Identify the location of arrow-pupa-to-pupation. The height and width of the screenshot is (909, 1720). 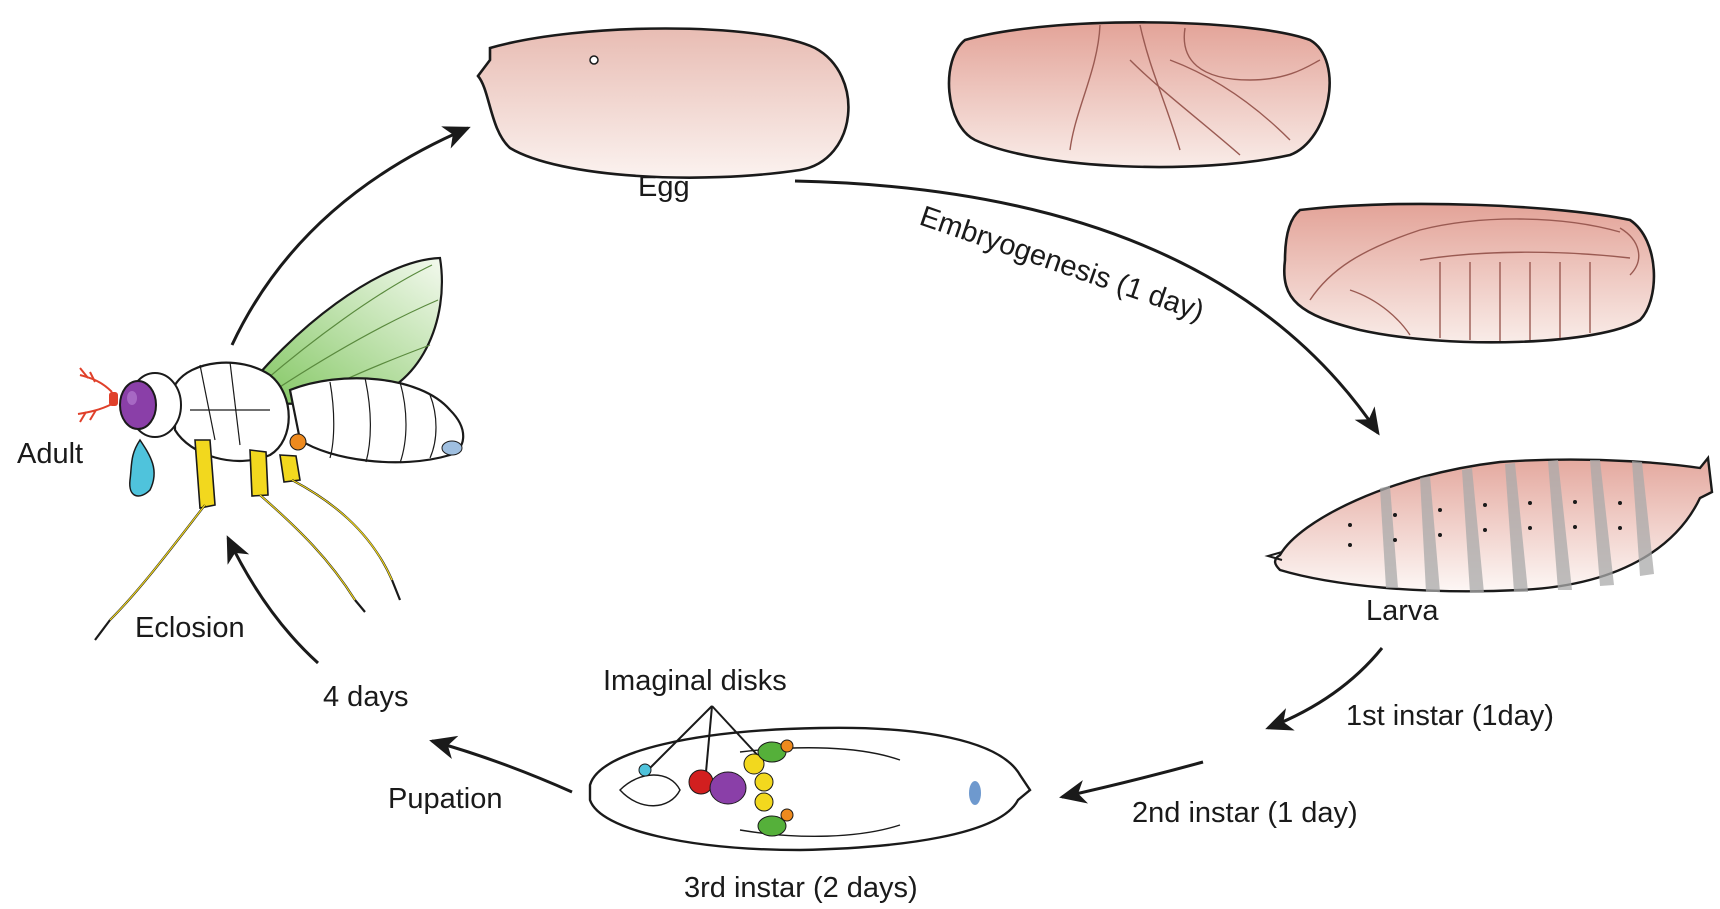
(501, 764).